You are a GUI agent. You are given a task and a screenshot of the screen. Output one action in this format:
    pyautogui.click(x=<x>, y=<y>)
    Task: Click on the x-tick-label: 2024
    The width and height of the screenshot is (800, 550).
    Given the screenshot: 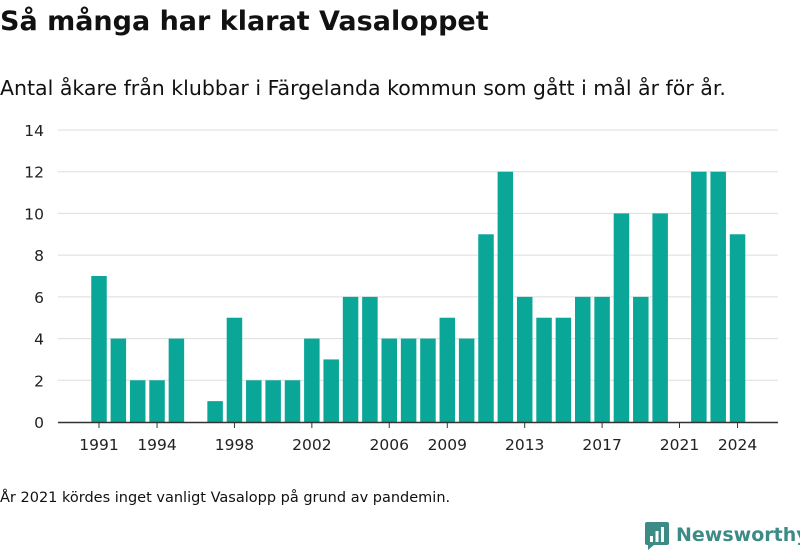 What is the action you would take?
    pyautogui.click(x=737, y=445)
    